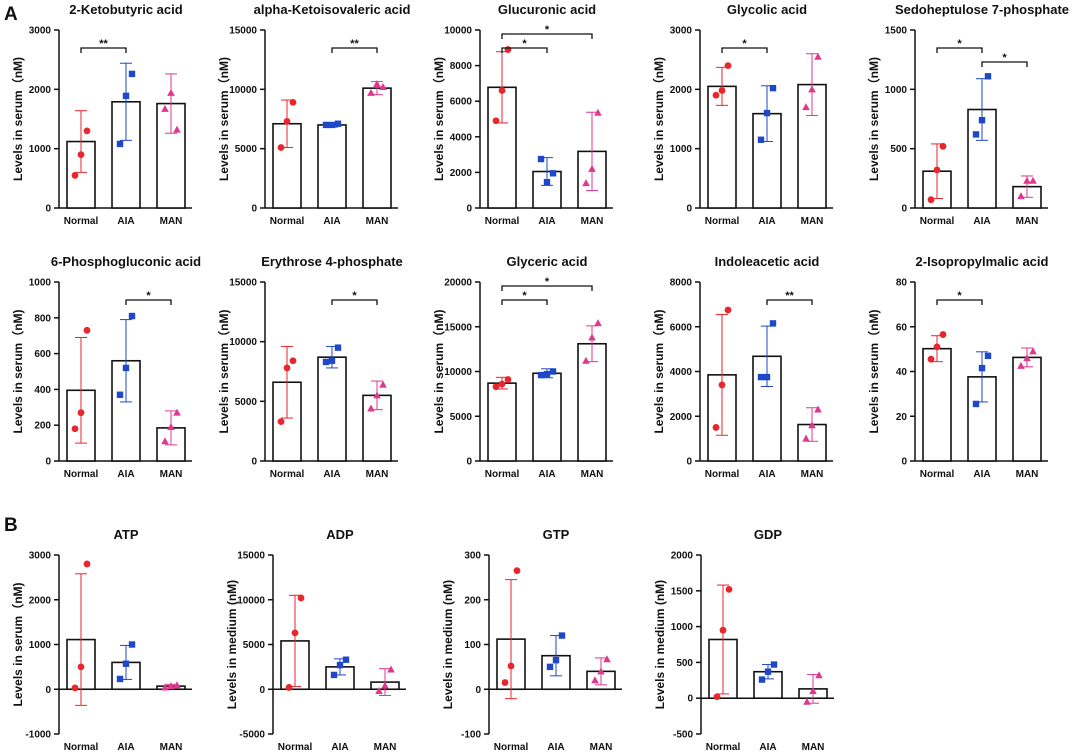  I want to click on chart-title: GDP, so click(768, 534).